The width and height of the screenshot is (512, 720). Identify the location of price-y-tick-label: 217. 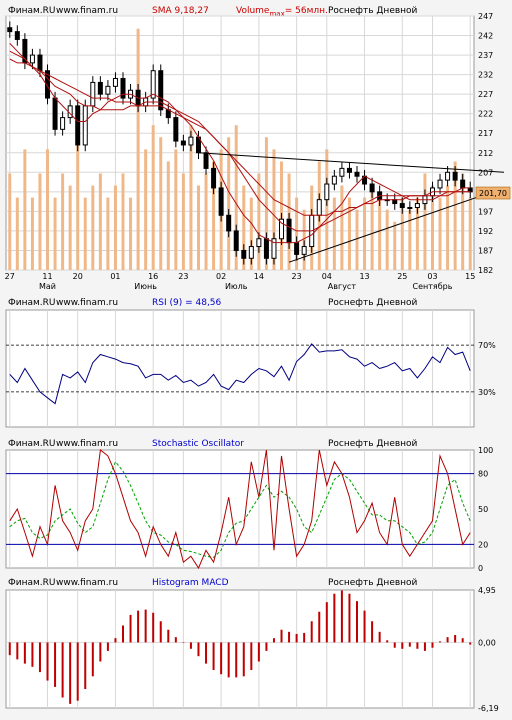
(485, 133).